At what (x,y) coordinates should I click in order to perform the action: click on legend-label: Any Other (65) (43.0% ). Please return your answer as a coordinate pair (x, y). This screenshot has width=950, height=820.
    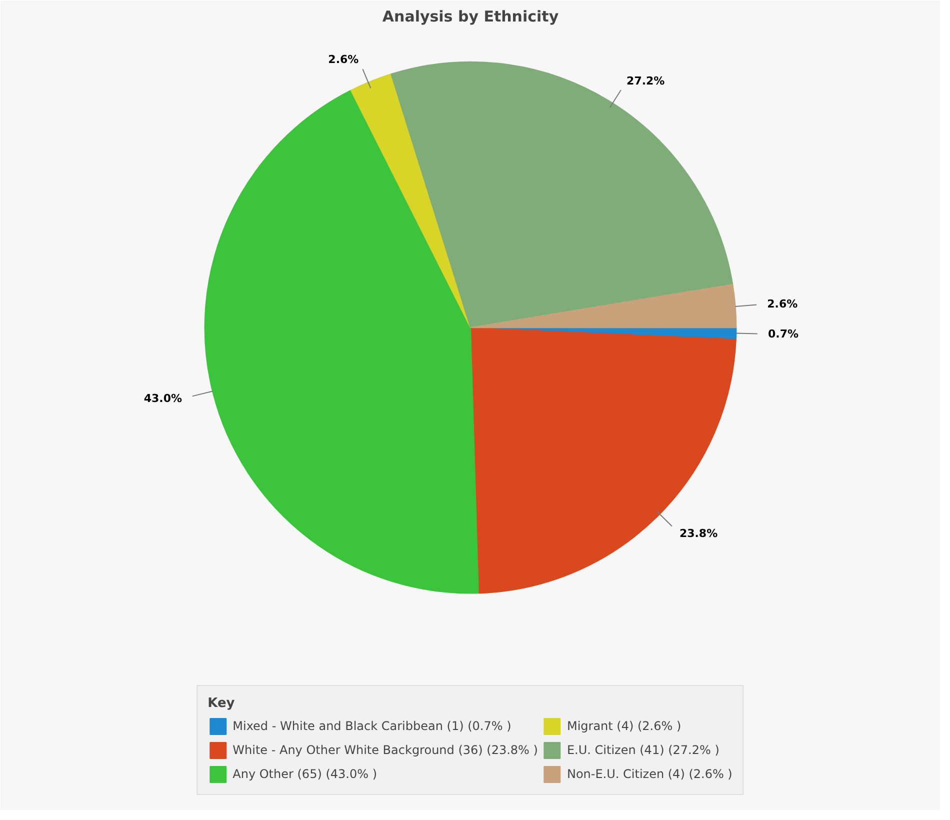
    Looking at the image, I should click on (305, 774).